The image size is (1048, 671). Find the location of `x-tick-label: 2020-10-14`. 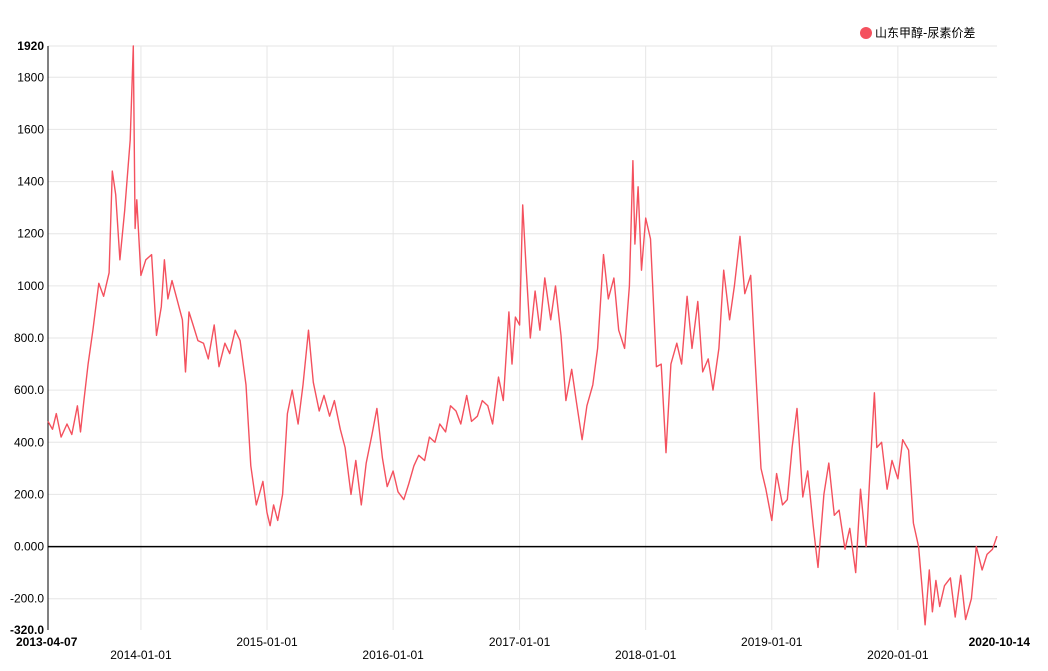

x-tick-label: 2020-10-14 is located at coordinates (1000, 642).